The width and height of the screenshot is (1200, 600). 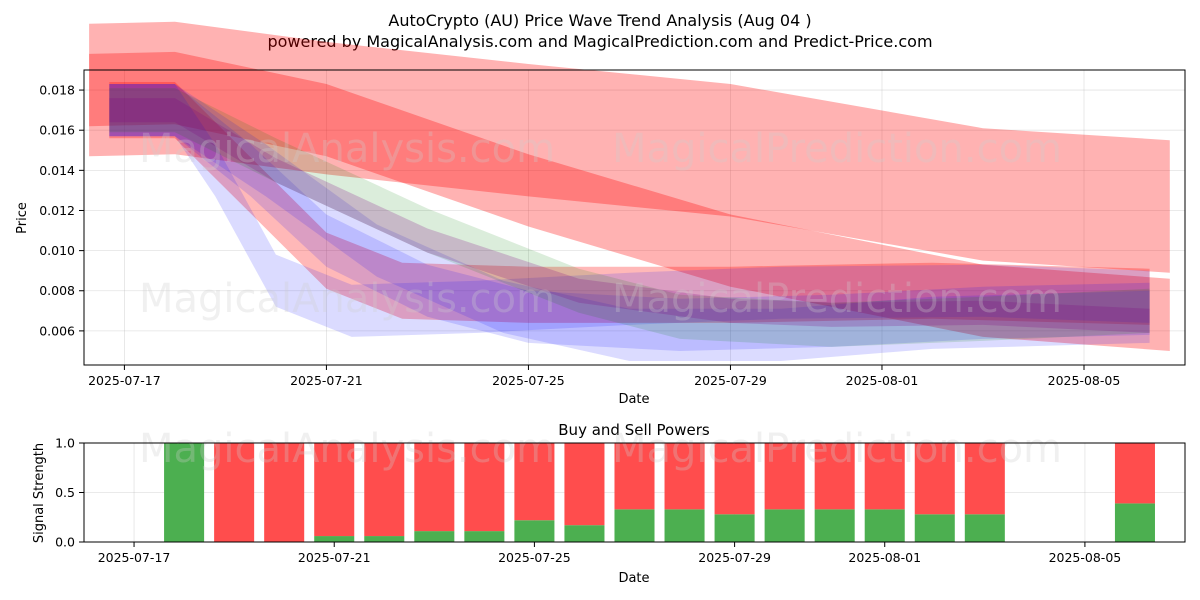 I want to click on price-chart-y-ticks: 0.006 0.008 0.010 0.012 0.014 0.016 0.018, so click(x=61, y=210).